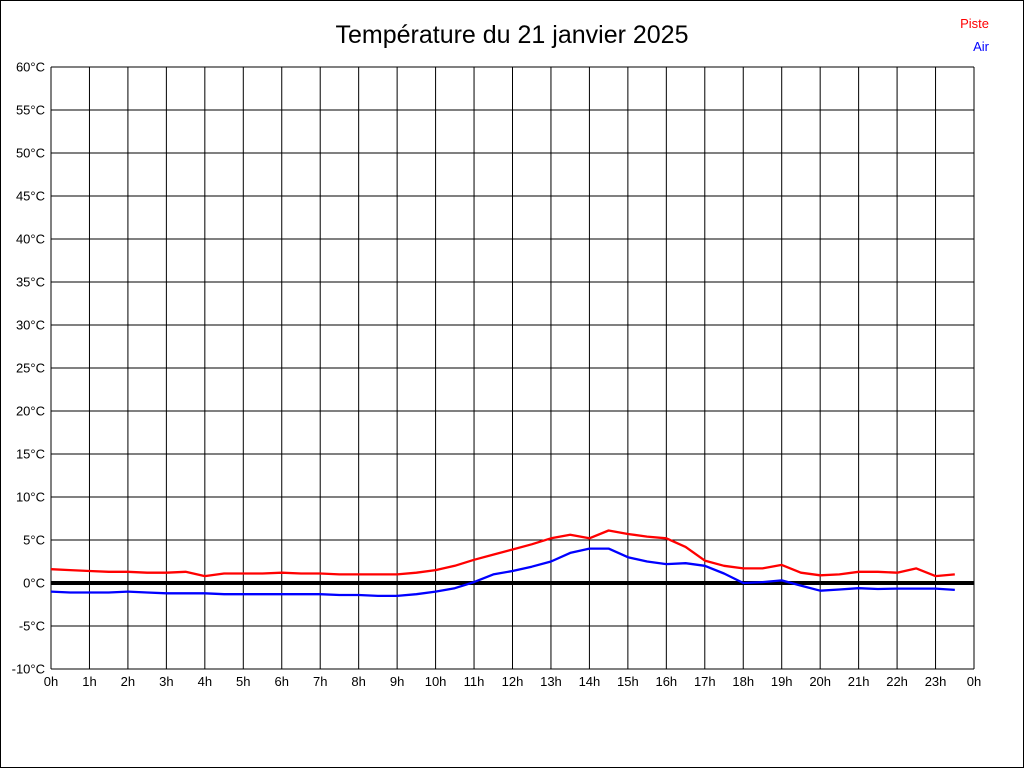  What do you see at coordinates (897, 681) in the screenshot?
I see `x-axis-label: 22h` at bounding box center [897, 681].